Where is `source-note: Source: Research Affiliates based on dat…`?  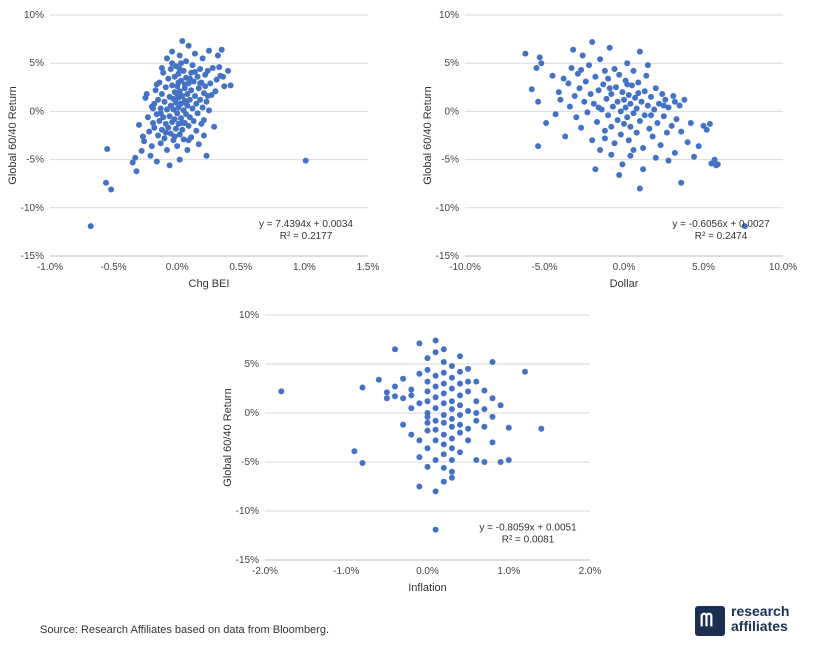
source-note: Source: Research Affiliates based on dat… is located at coordinates (185, 630).